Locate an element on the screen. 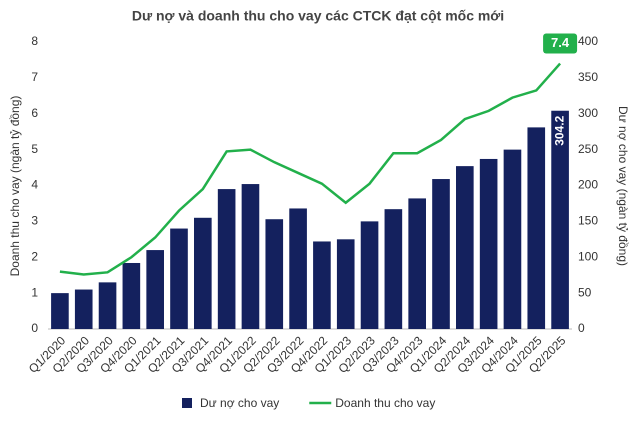 Image resolution: width=636 pixels, height=425 pixels. y-axis-title: Doanh thu cho vay (ngàn tỷ đồng) is located at coordinates (15, 186).